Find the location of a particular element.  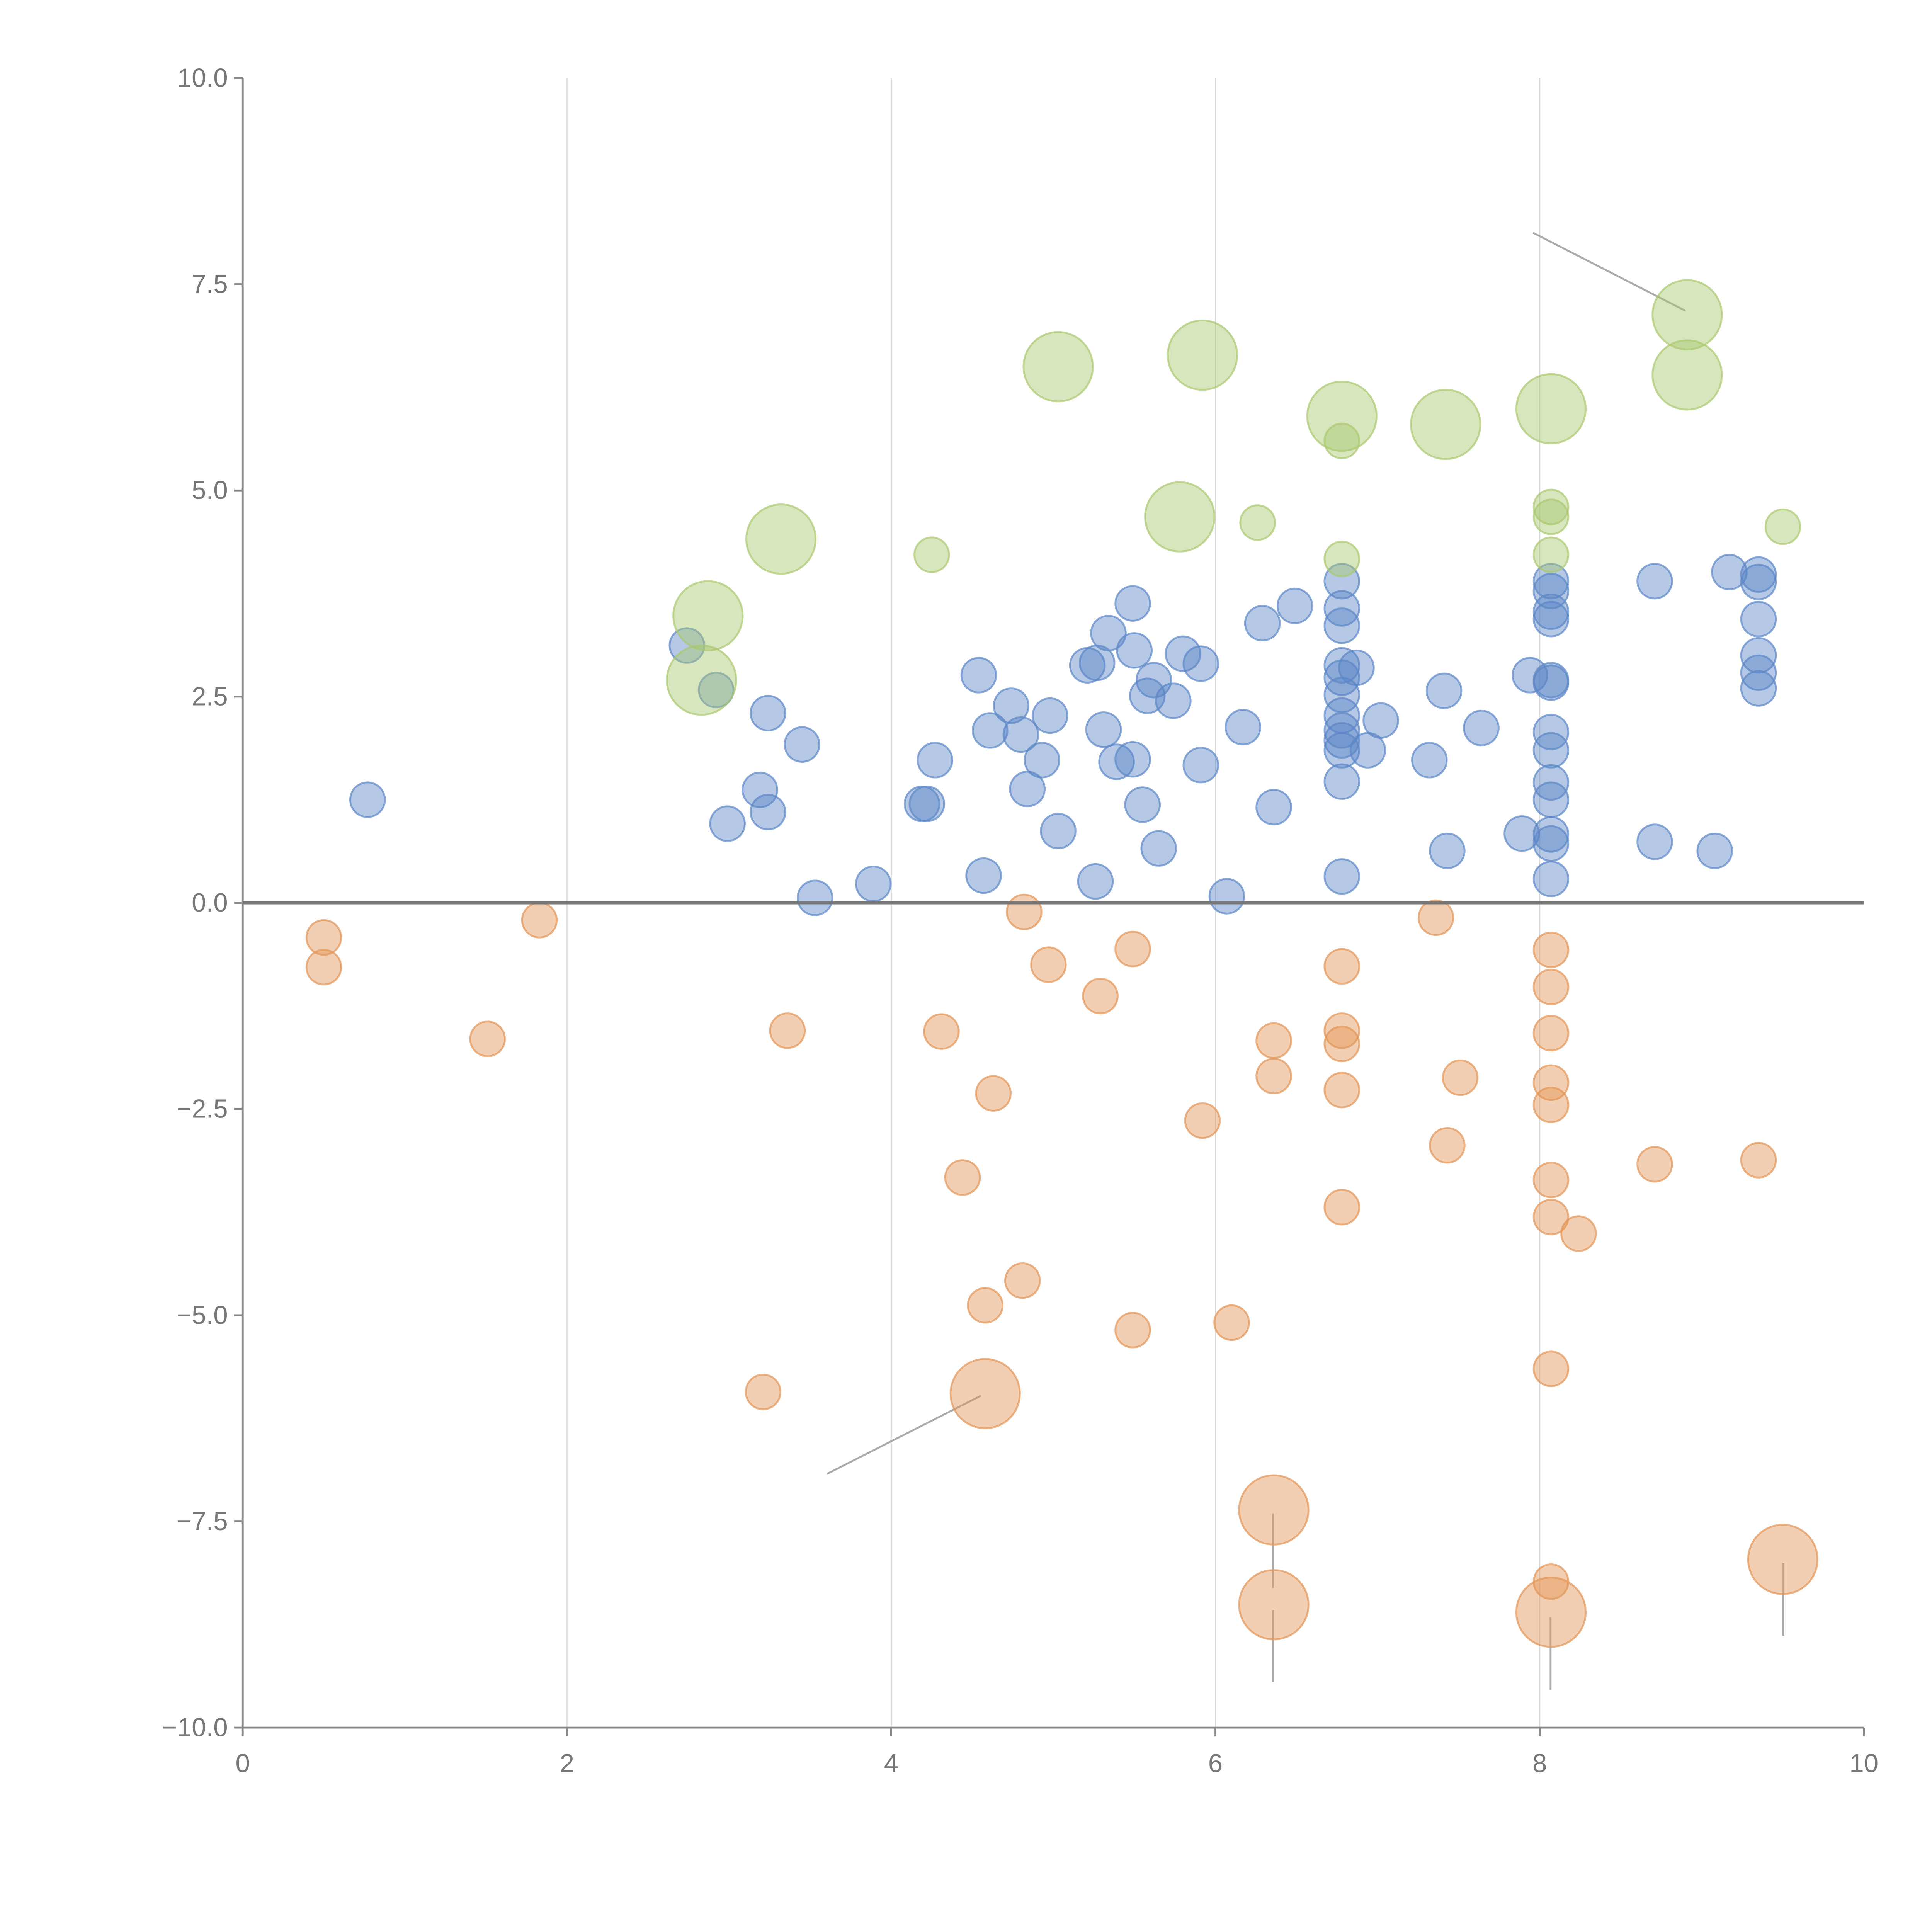

y-tick-label: 7.5 is located at coordinates (210, 284).